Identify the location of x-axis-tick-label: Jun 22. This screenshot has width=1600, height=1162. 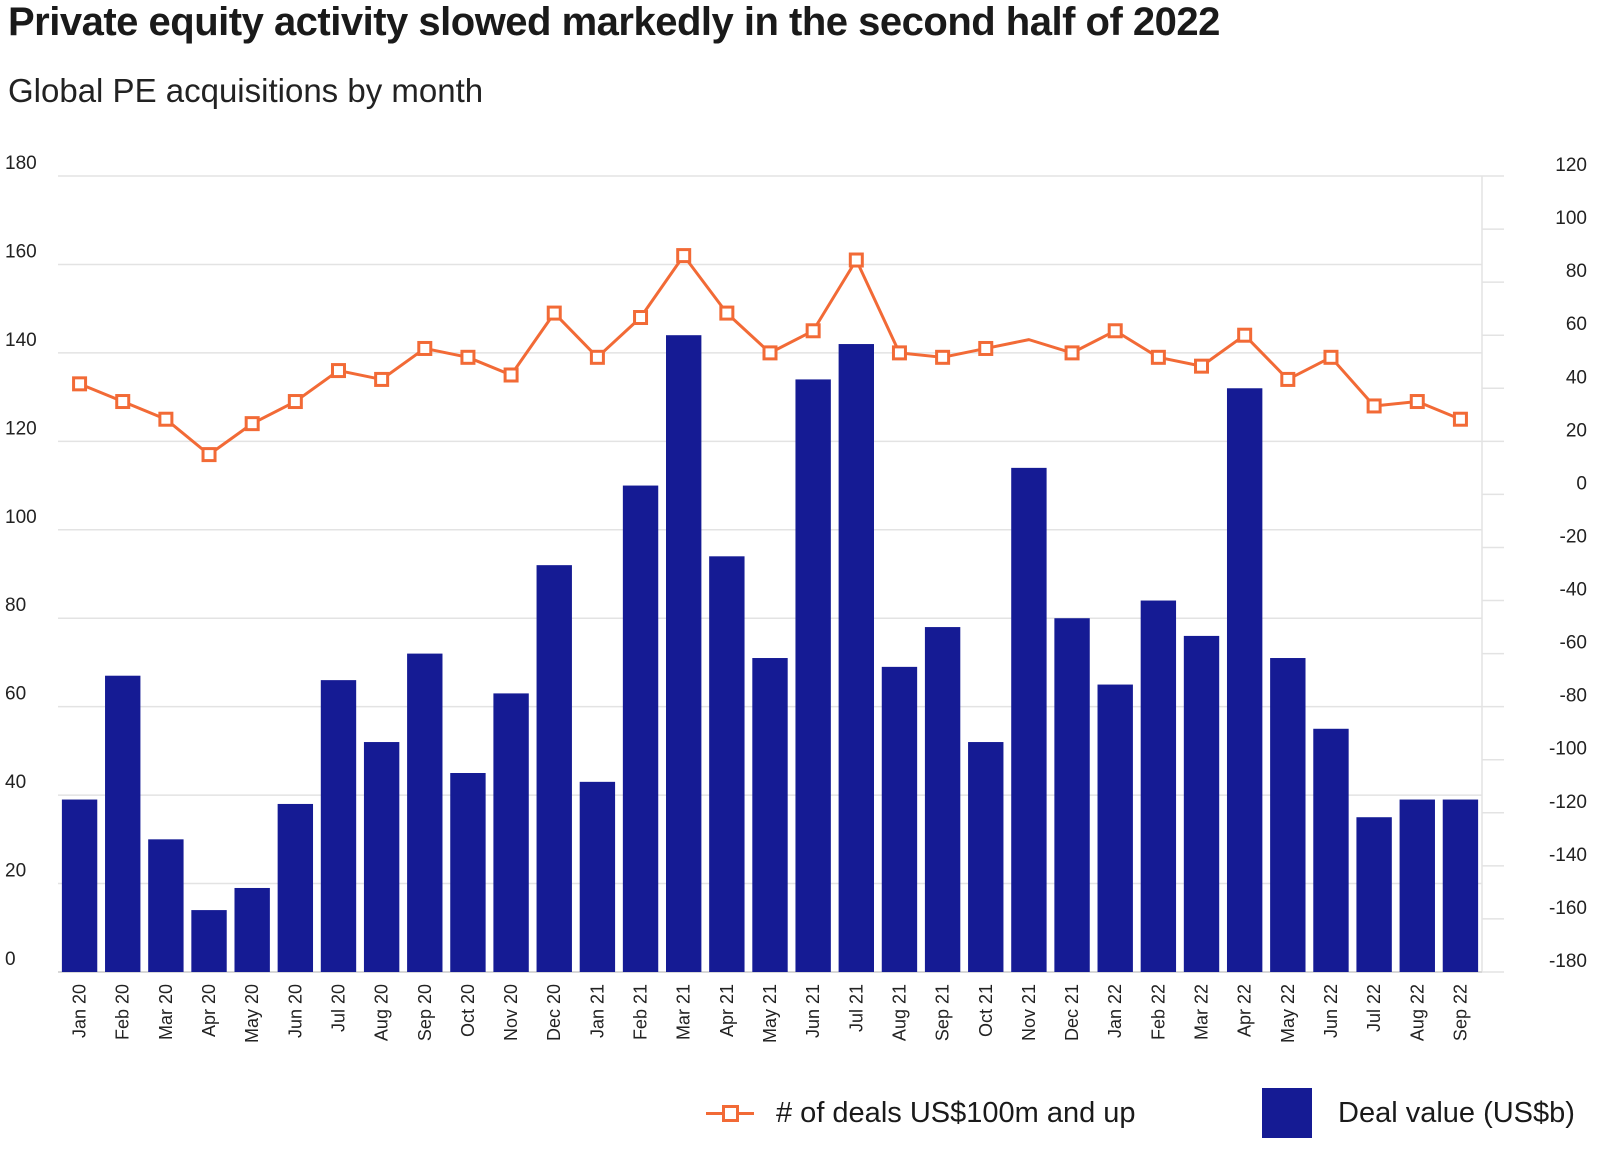
(1331, 1011).